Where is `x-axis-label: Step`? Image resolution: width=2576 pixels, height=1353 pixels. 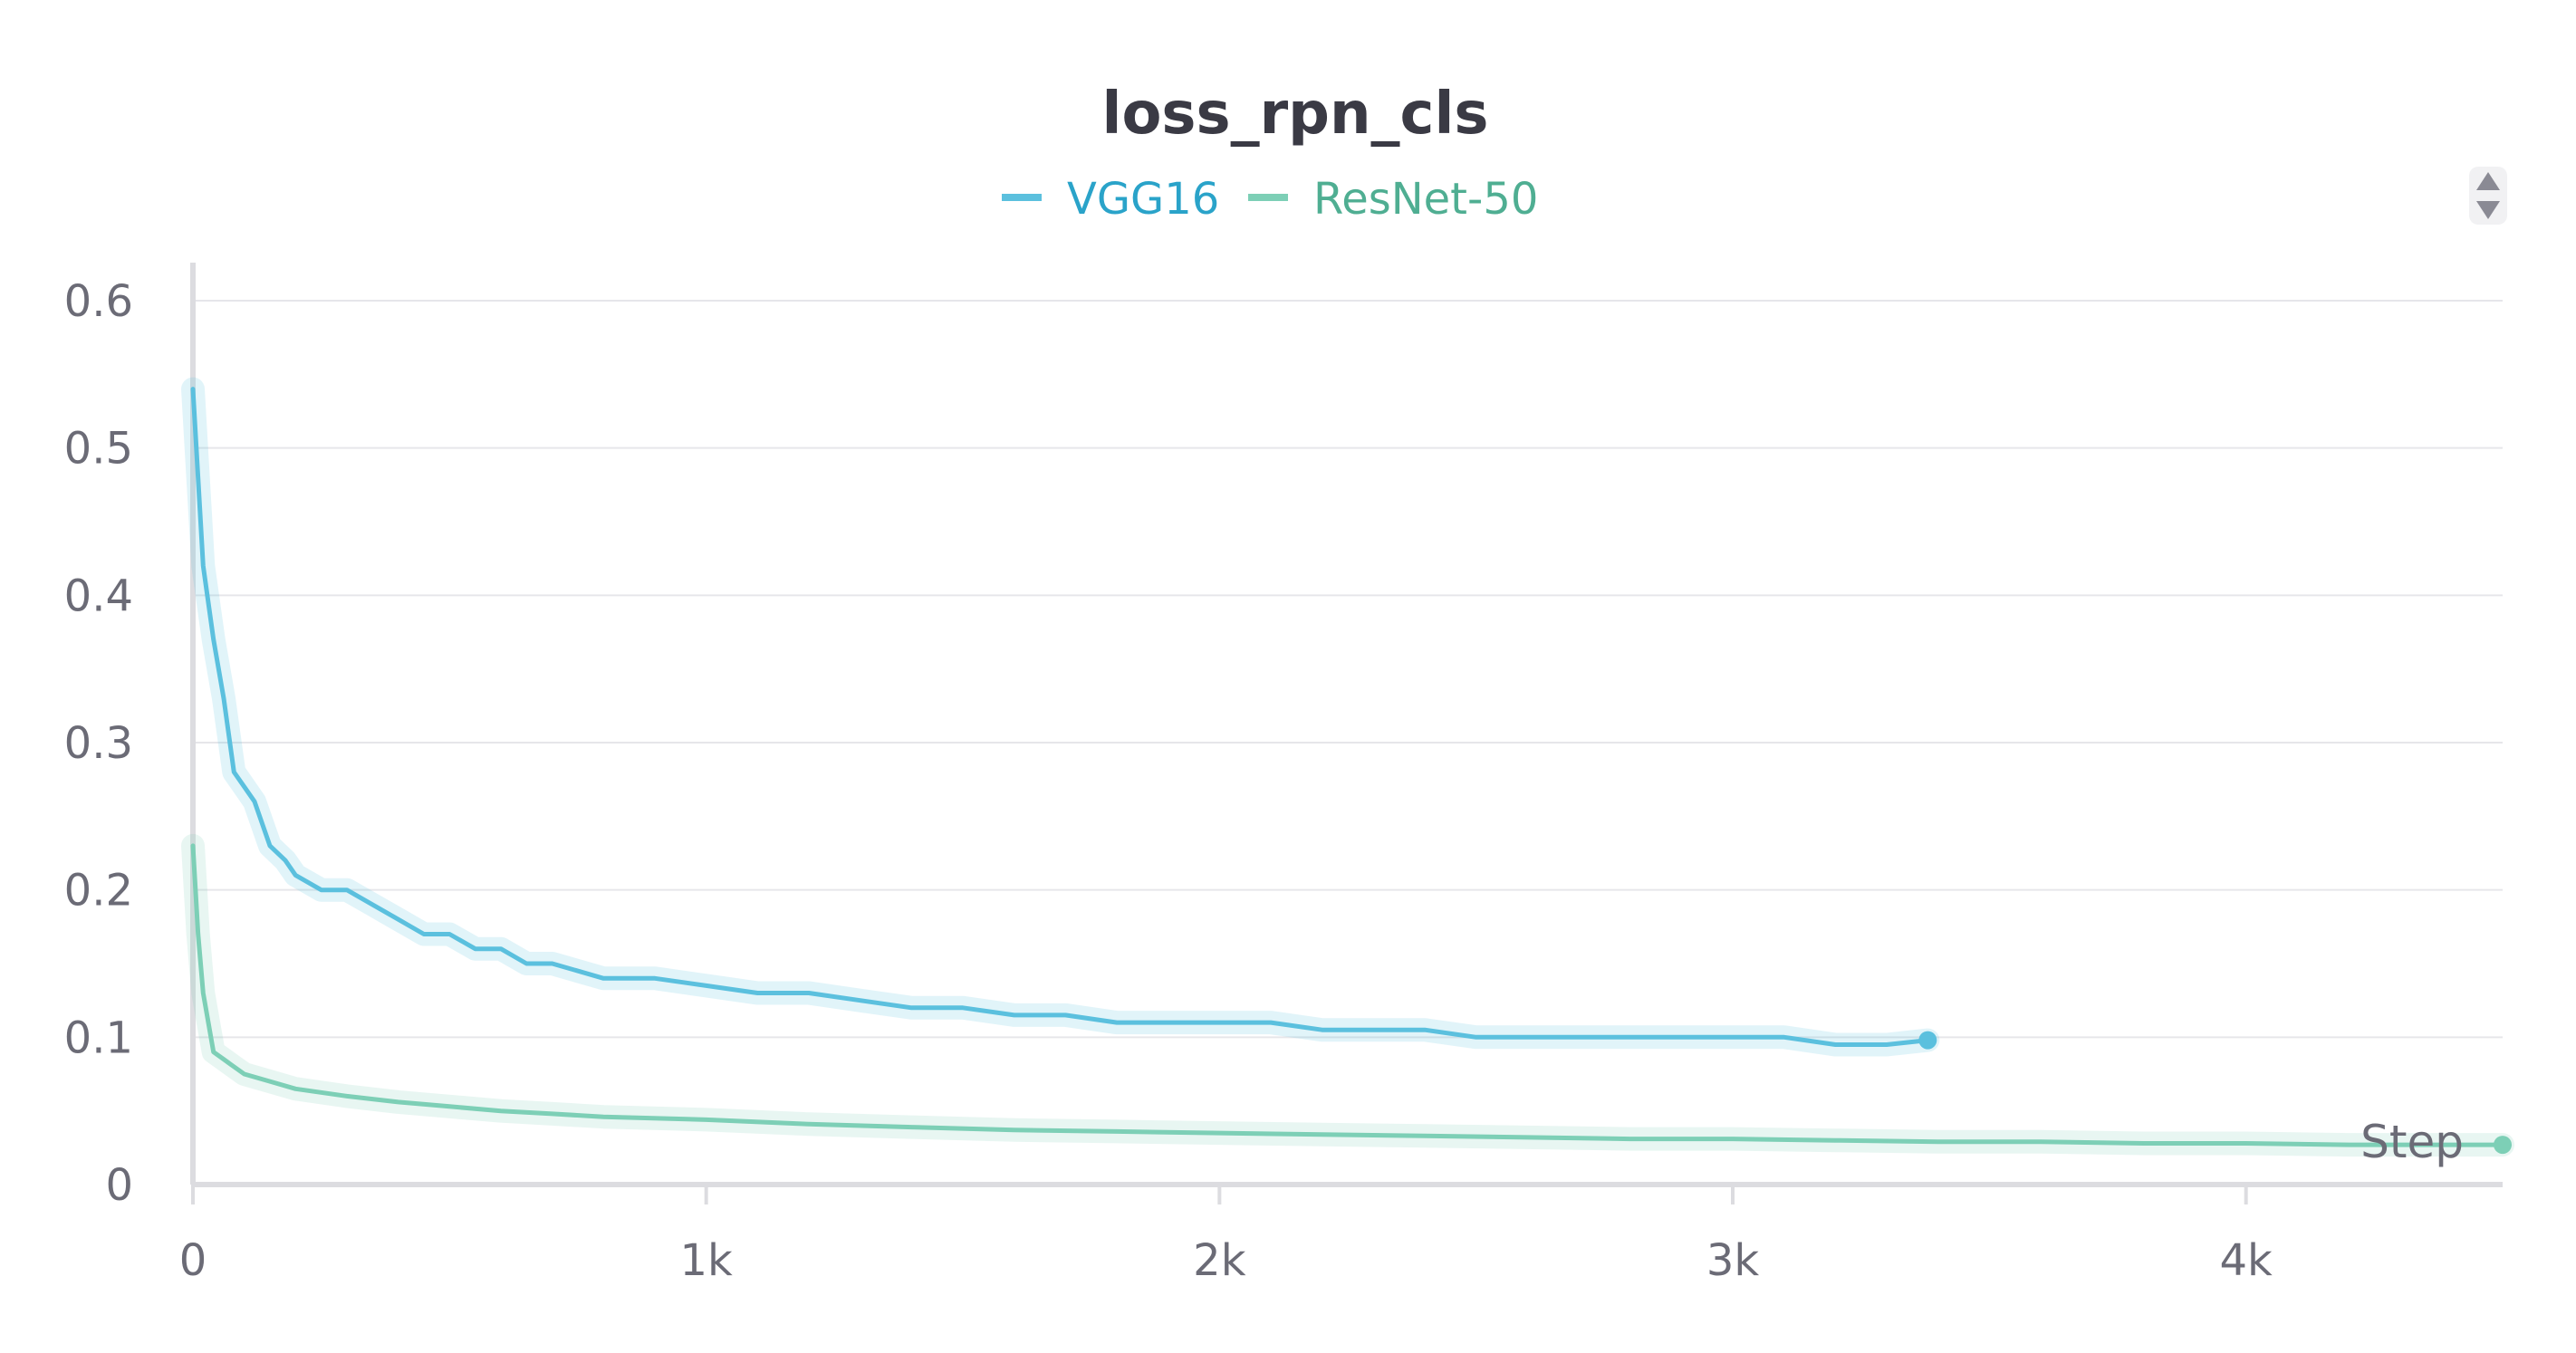
x-axis-label: Step is located at coordinates (2412, 1142).